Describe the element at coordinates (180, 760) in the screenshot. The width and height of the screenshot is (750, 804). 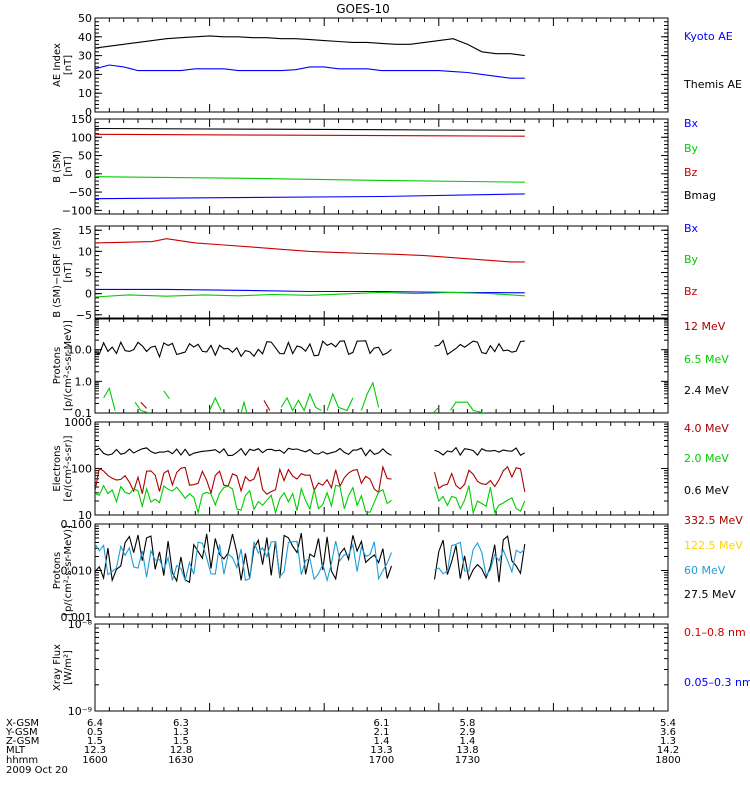
I see `x-row-value: 1630` at that location.